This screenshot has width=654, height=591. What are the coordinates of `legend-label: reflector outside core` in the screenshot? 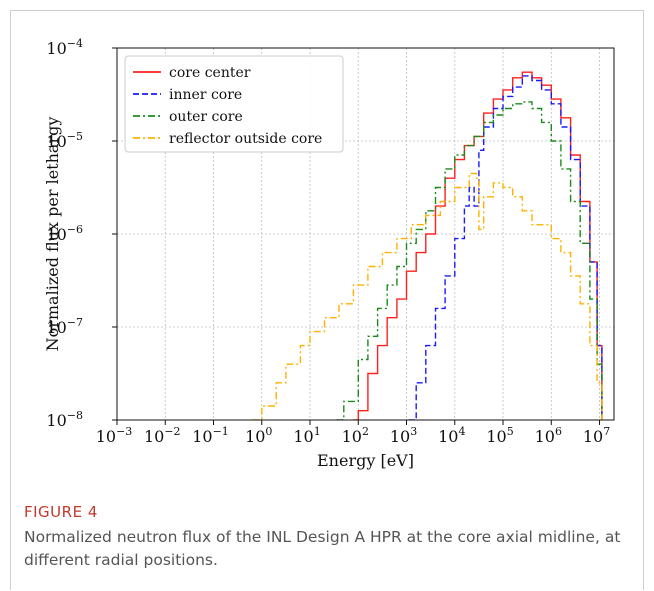 It's located at (245, 139).